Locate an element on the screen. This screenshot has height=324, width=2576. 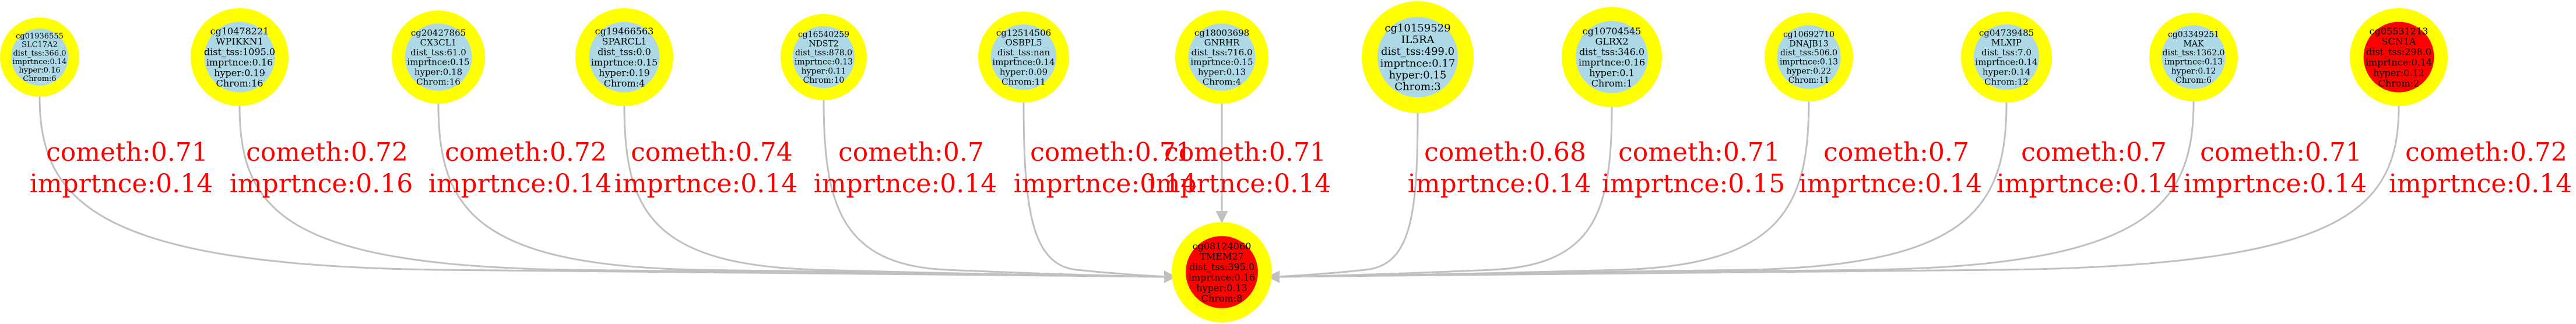
node-label-line: Chrom:4 is located at coordinates (624, 84).